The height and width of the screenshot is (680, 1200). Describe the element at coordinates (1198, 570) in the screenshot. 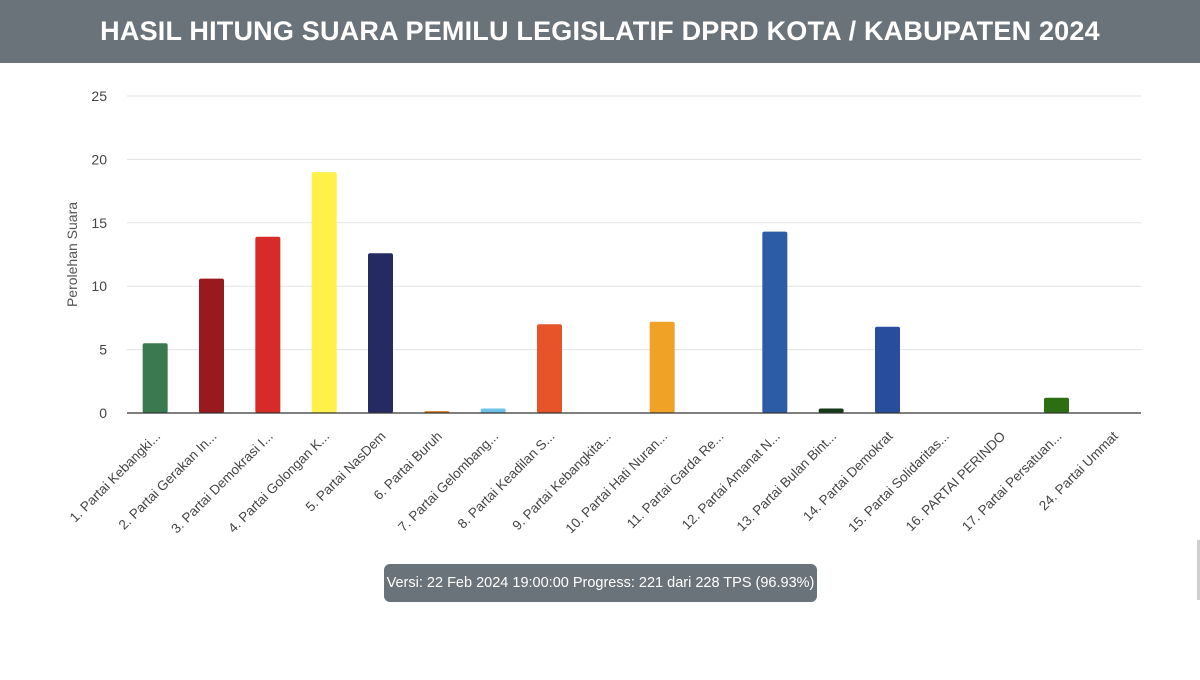

I see `scrollbar-thumb` at that location.